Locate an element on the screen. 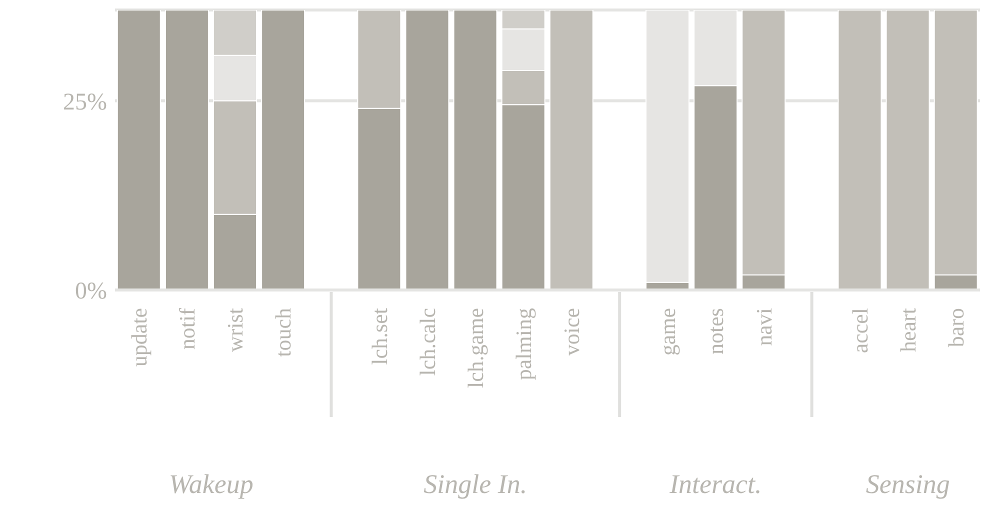 The width and height of the screenshot is (993, 513). y-tick-label: 25% is located at coordinates (85, 102).